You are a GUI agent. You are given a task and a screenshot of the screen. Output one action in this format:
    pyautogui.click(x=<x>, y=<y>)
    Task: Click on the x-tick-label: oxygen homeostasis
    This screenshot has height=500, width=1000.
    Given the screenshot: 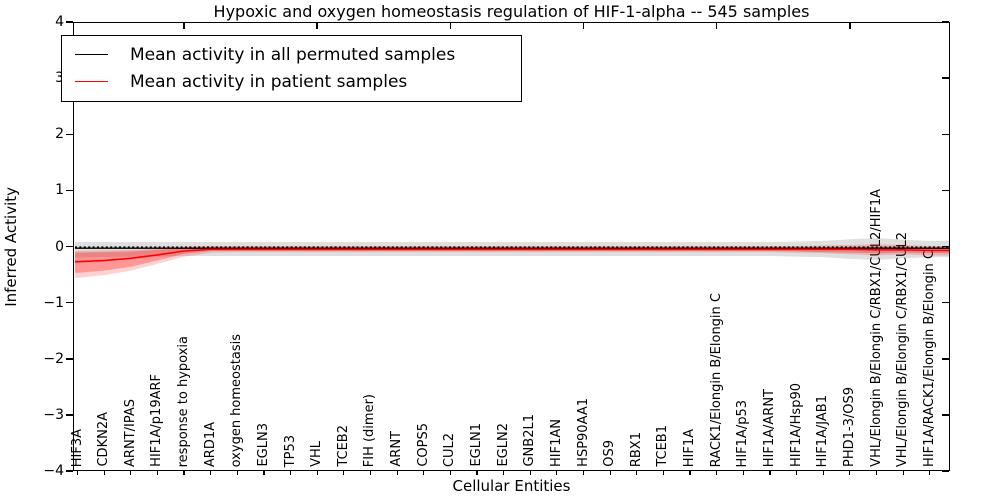 What is the action you would take?
    pyautogui.click(x=237, y=400)
    